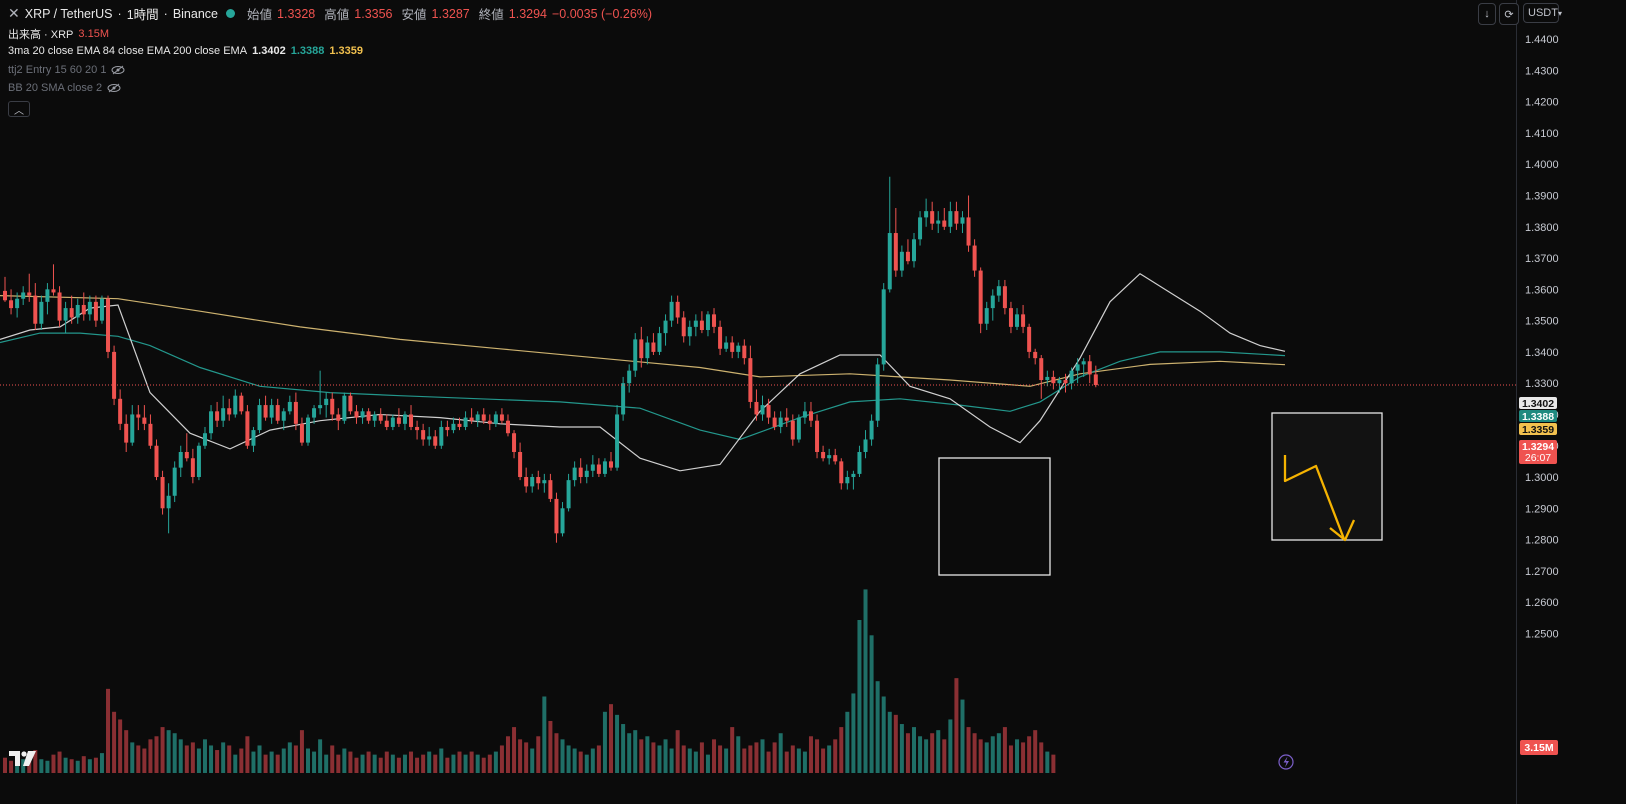 The width and height of the screenshot is (1626, 804). I want to click on symbol-name: XRP / TetherUS, so click(68, 13).